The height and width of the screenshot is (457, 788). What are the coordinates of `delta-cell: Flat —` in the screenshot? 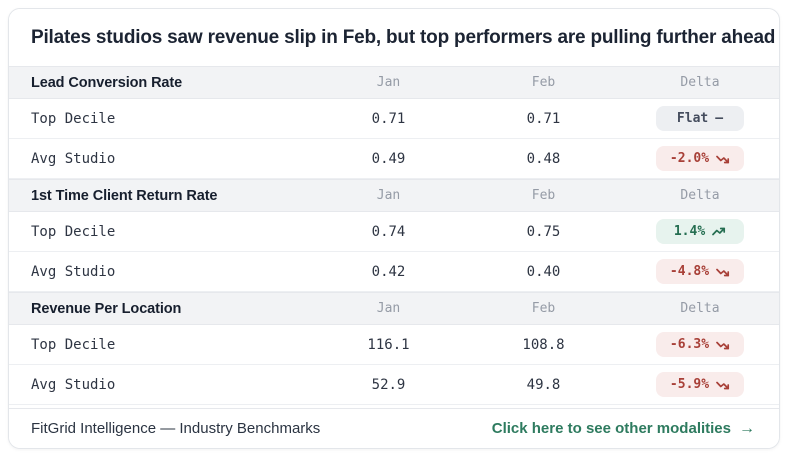 It's located at (700, 118).